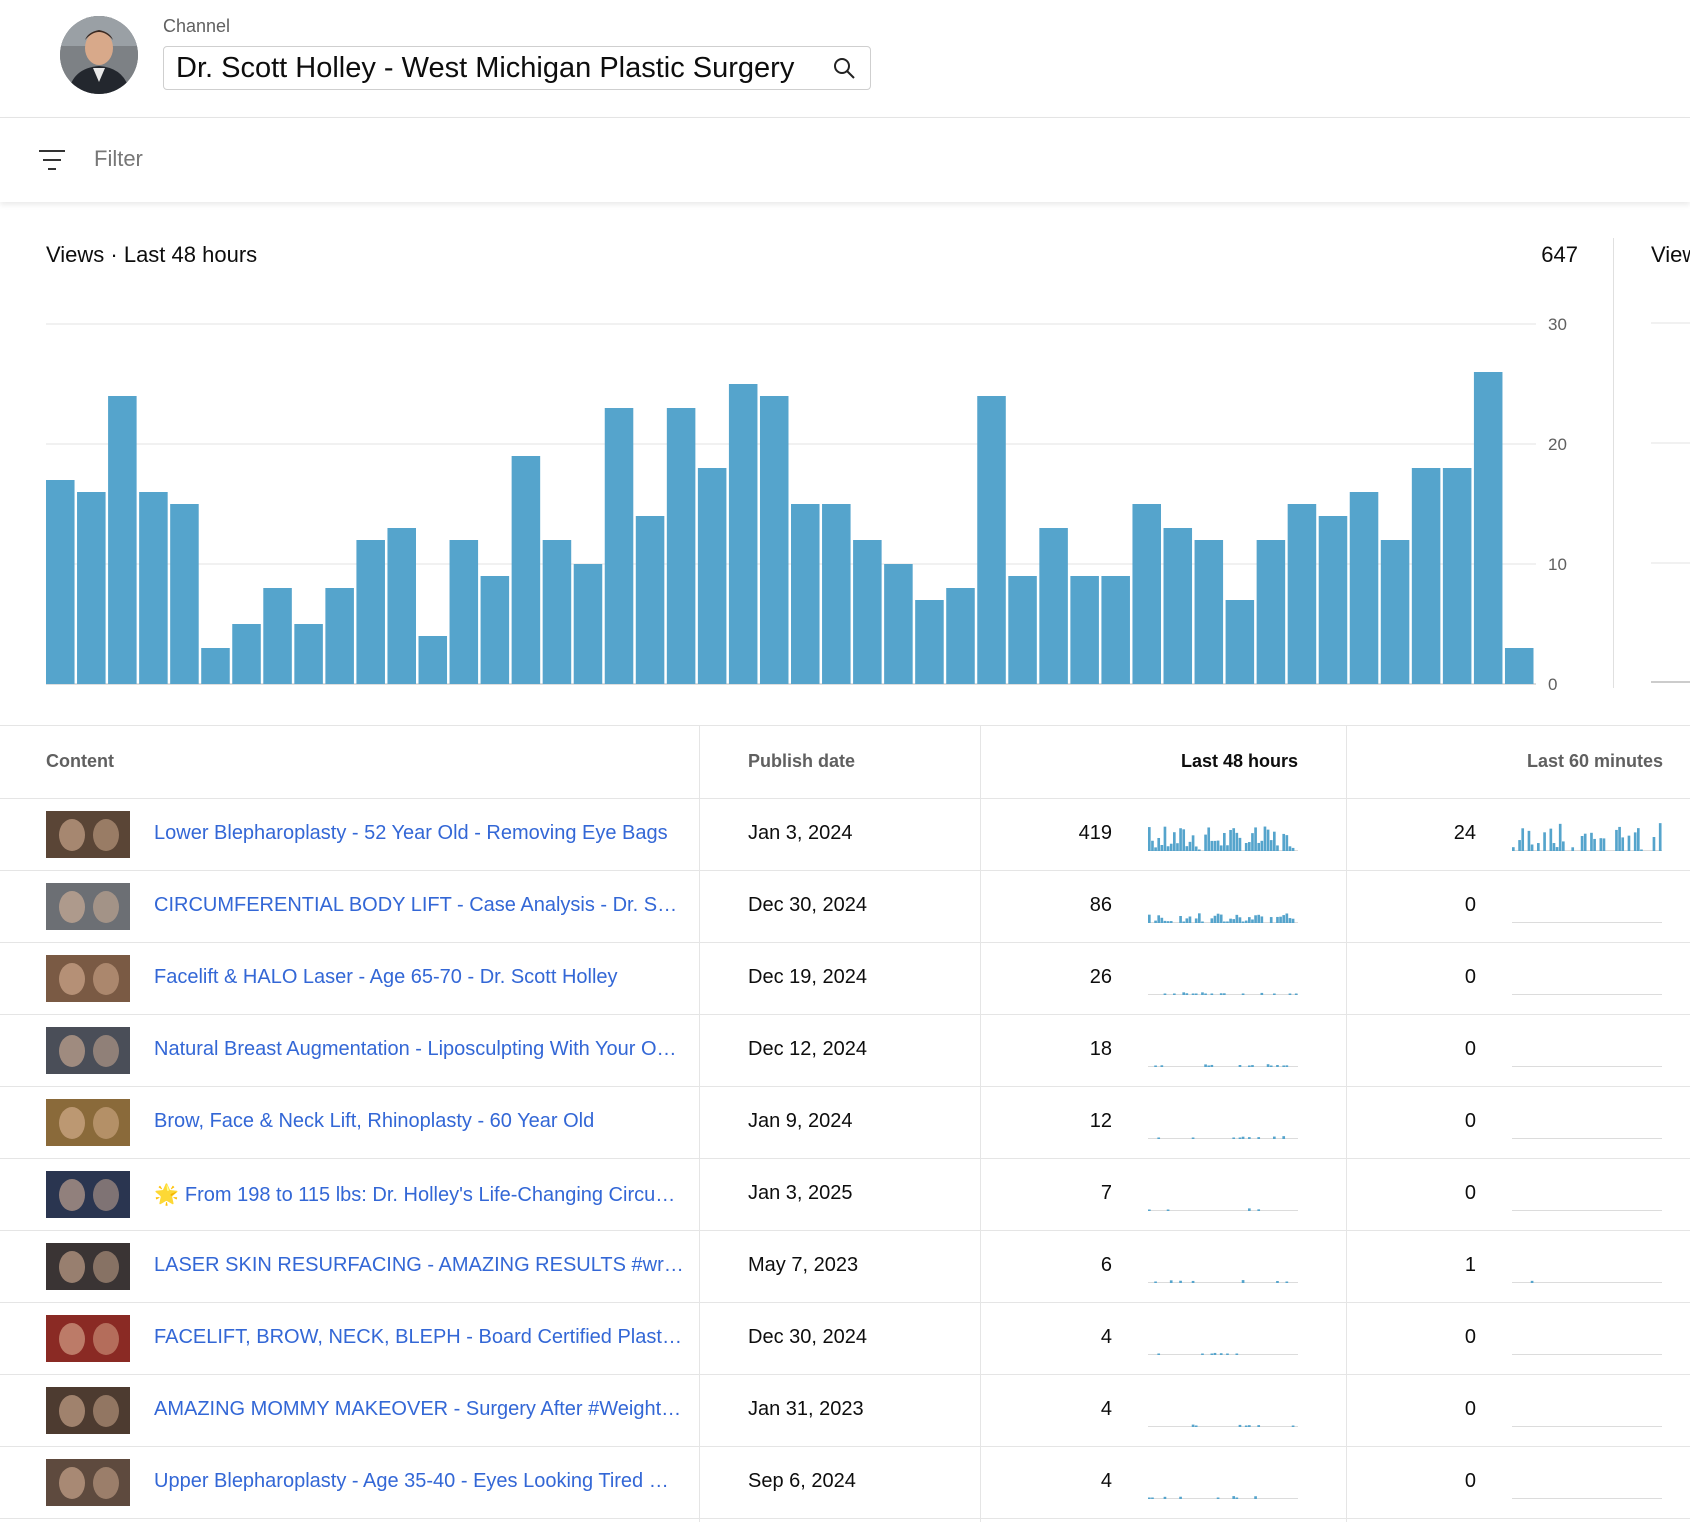 The height and width of the screenshot is (1522, 1690). I want to click on header-publish-date: Publish date, so click(802, 761).